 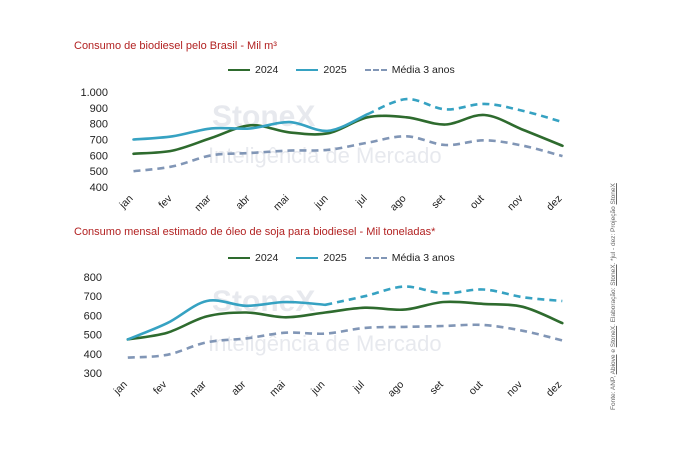 I want to click on source-stonex-2: StoneX, so click(x=613, y=275).